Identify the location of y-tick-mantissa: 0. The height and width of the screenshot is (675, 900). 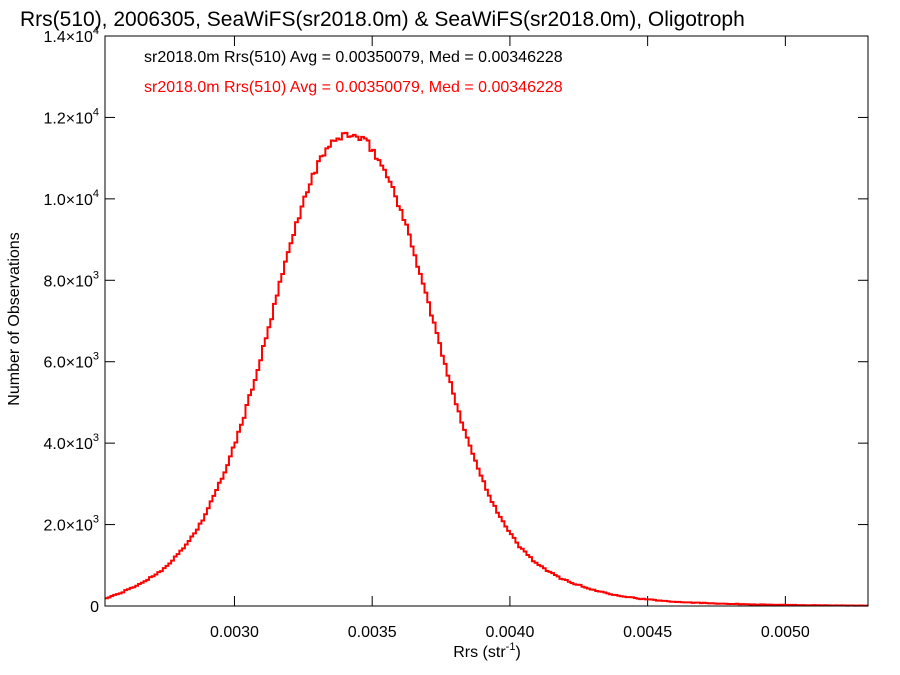
(94, 607).